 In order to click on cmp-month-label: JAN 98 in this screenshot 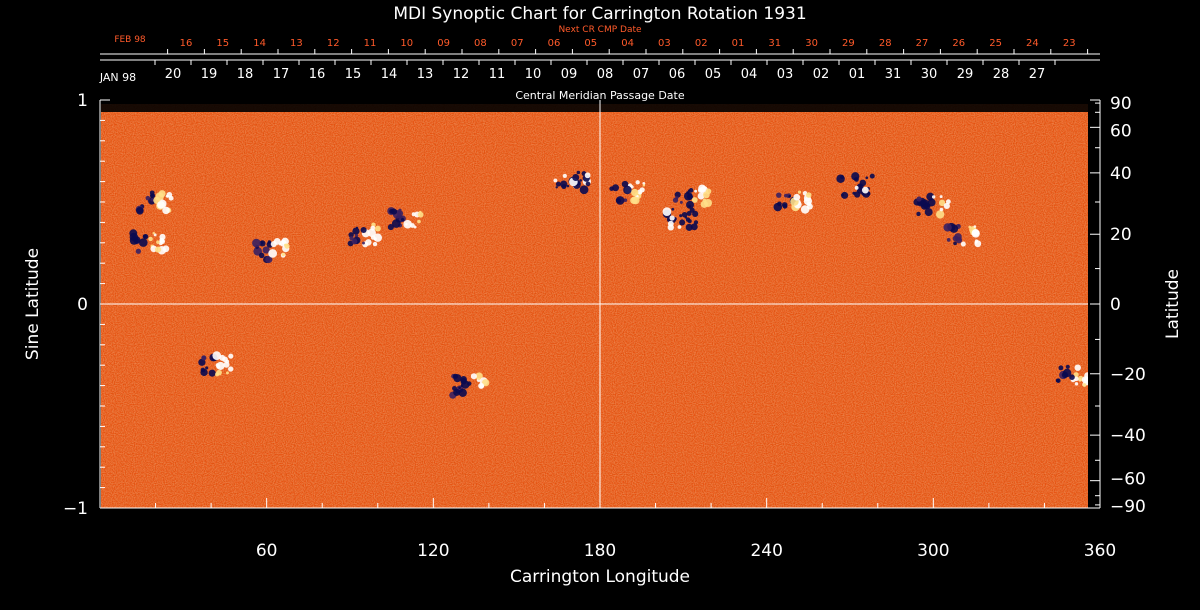, I will do `click(117, 77)`.